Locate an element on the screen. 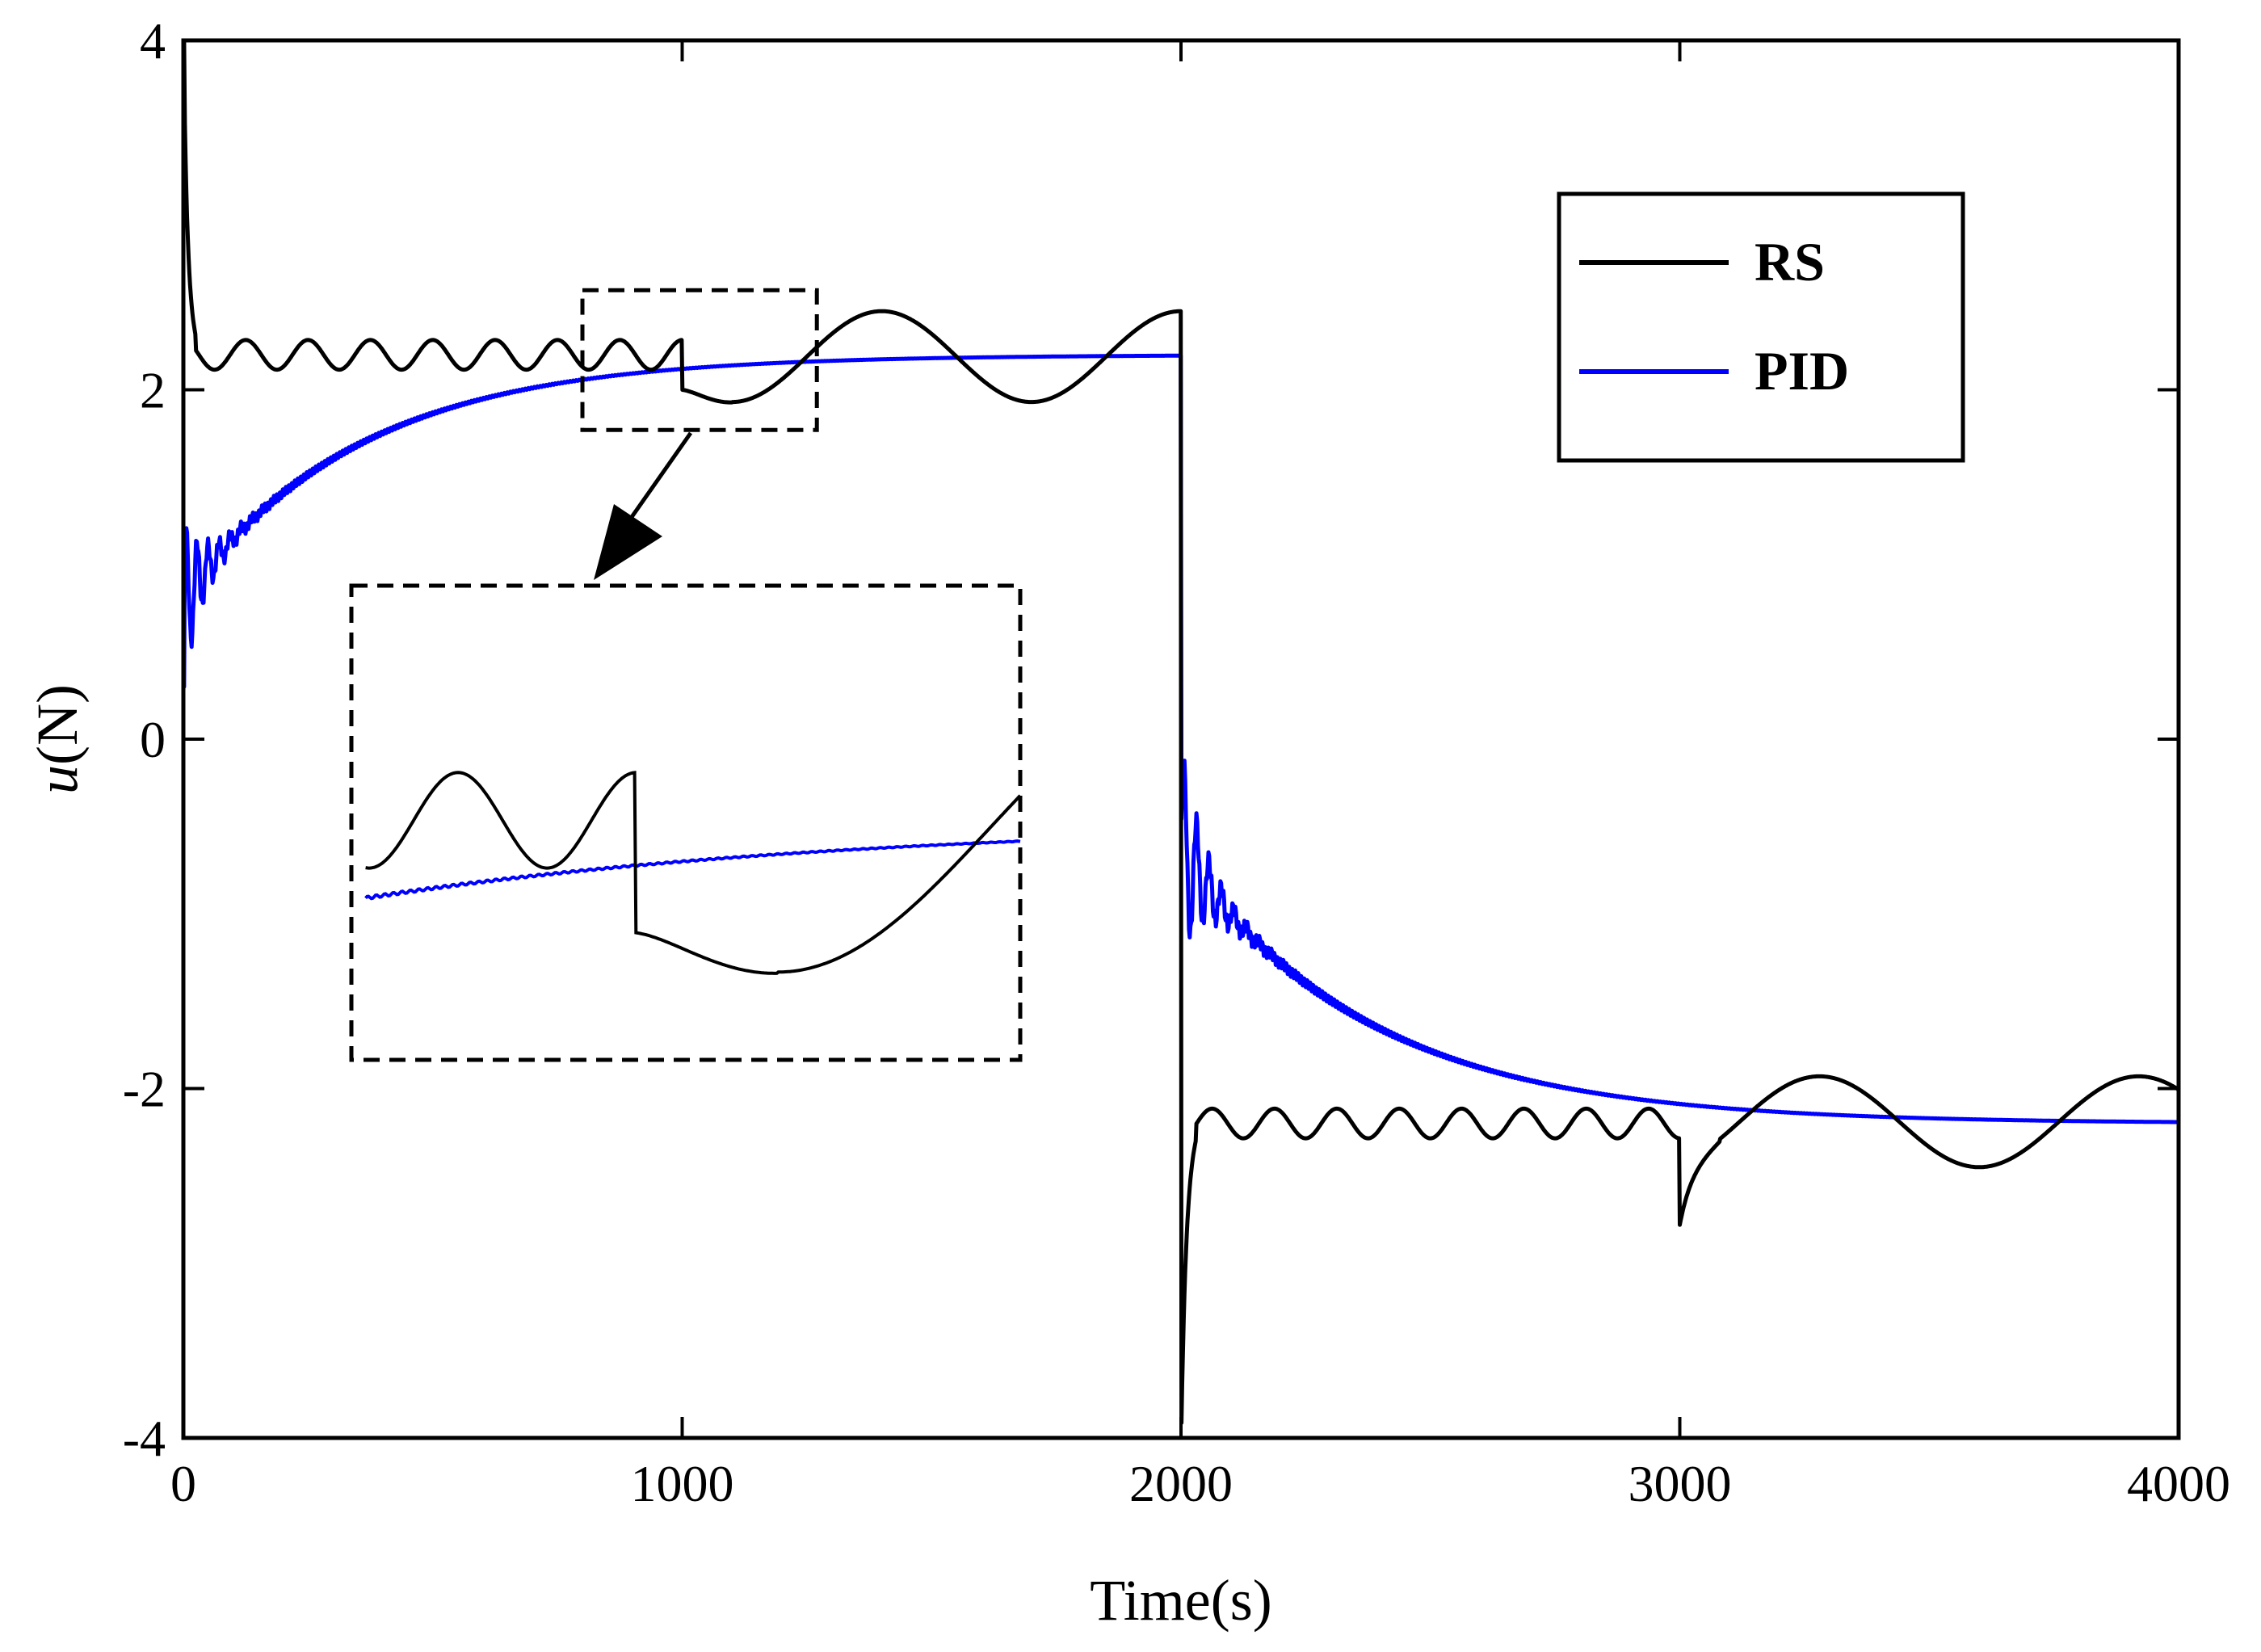 Image resolution: width=2261 pixels, height=1652 pixels. inset-line-rs is located at coordinates (693, 873).